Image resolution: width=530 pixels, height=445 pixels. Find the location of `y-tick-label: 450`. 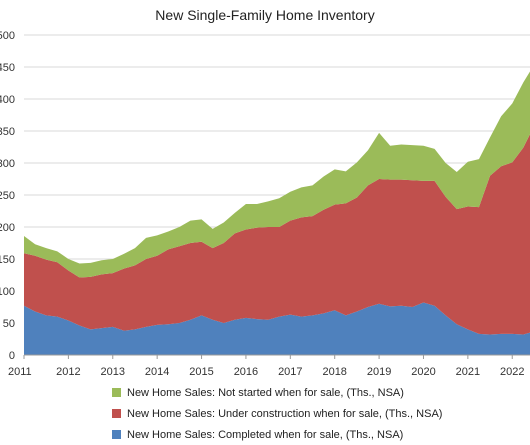

y-tick-label: 450 is located at coordinates (7, 68).